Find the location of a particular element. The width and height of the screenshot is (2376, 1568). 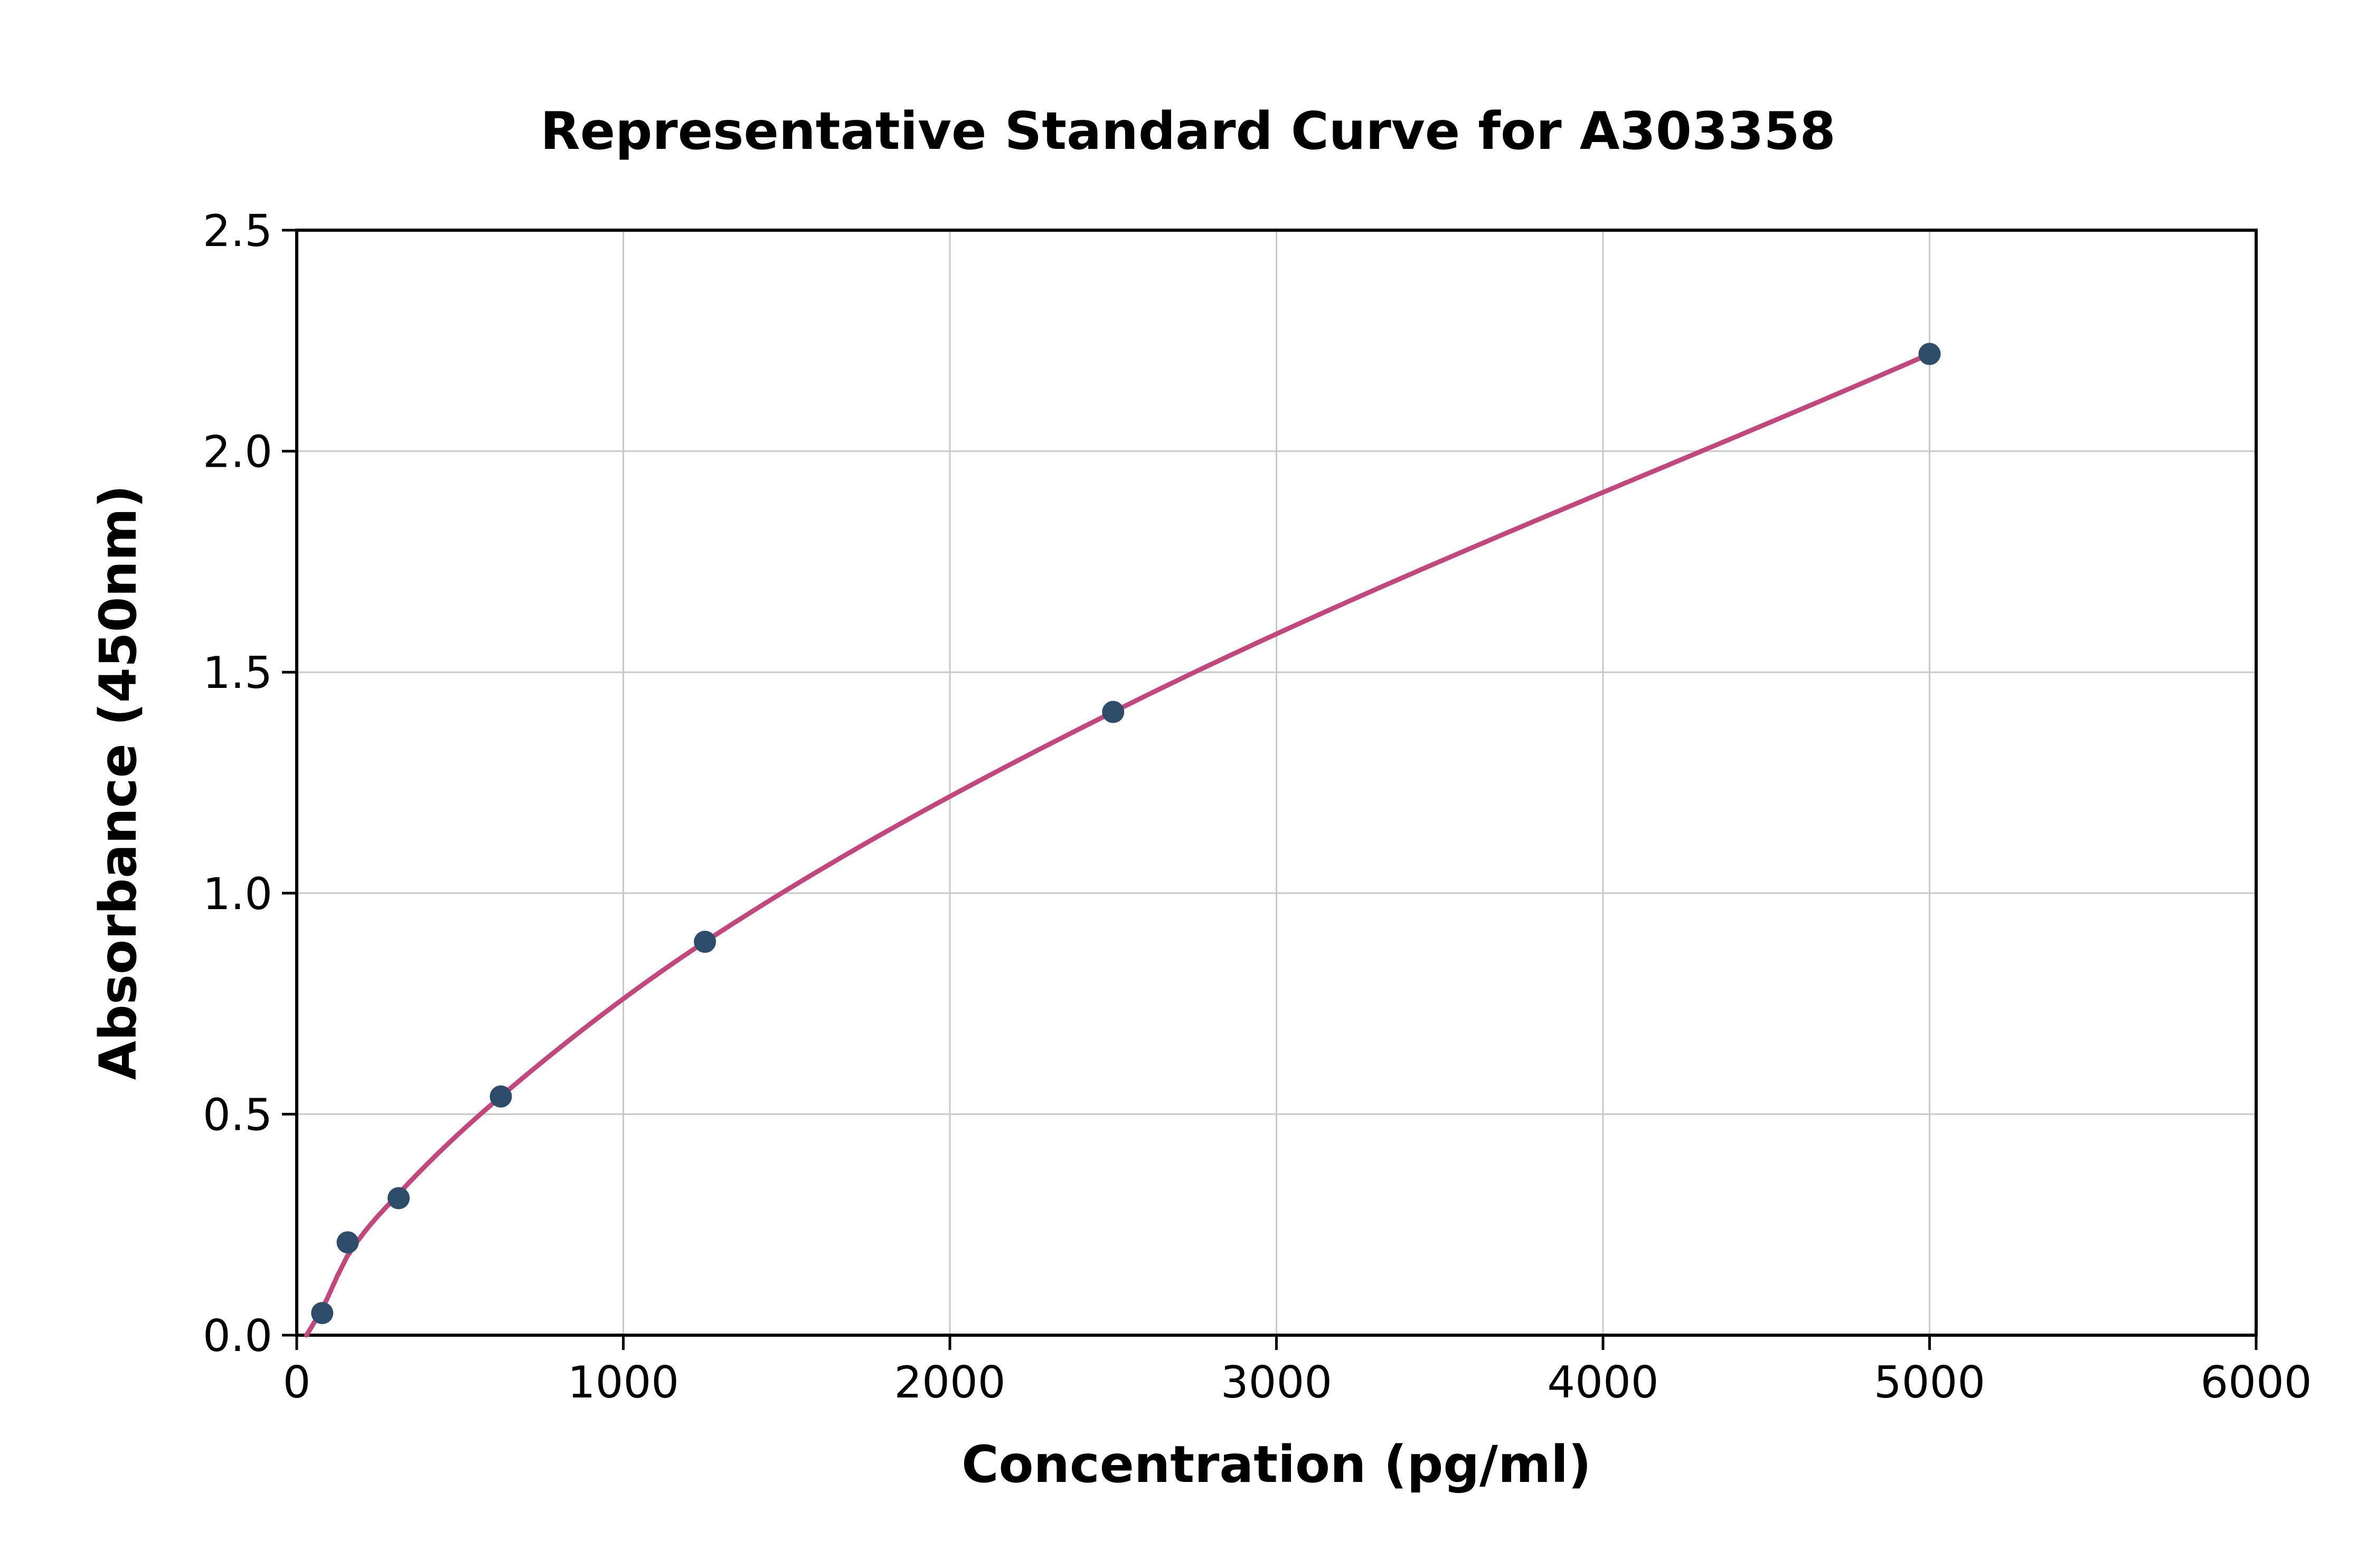

y-tick-label: 0.0 is located at coordinates (237, 1336).